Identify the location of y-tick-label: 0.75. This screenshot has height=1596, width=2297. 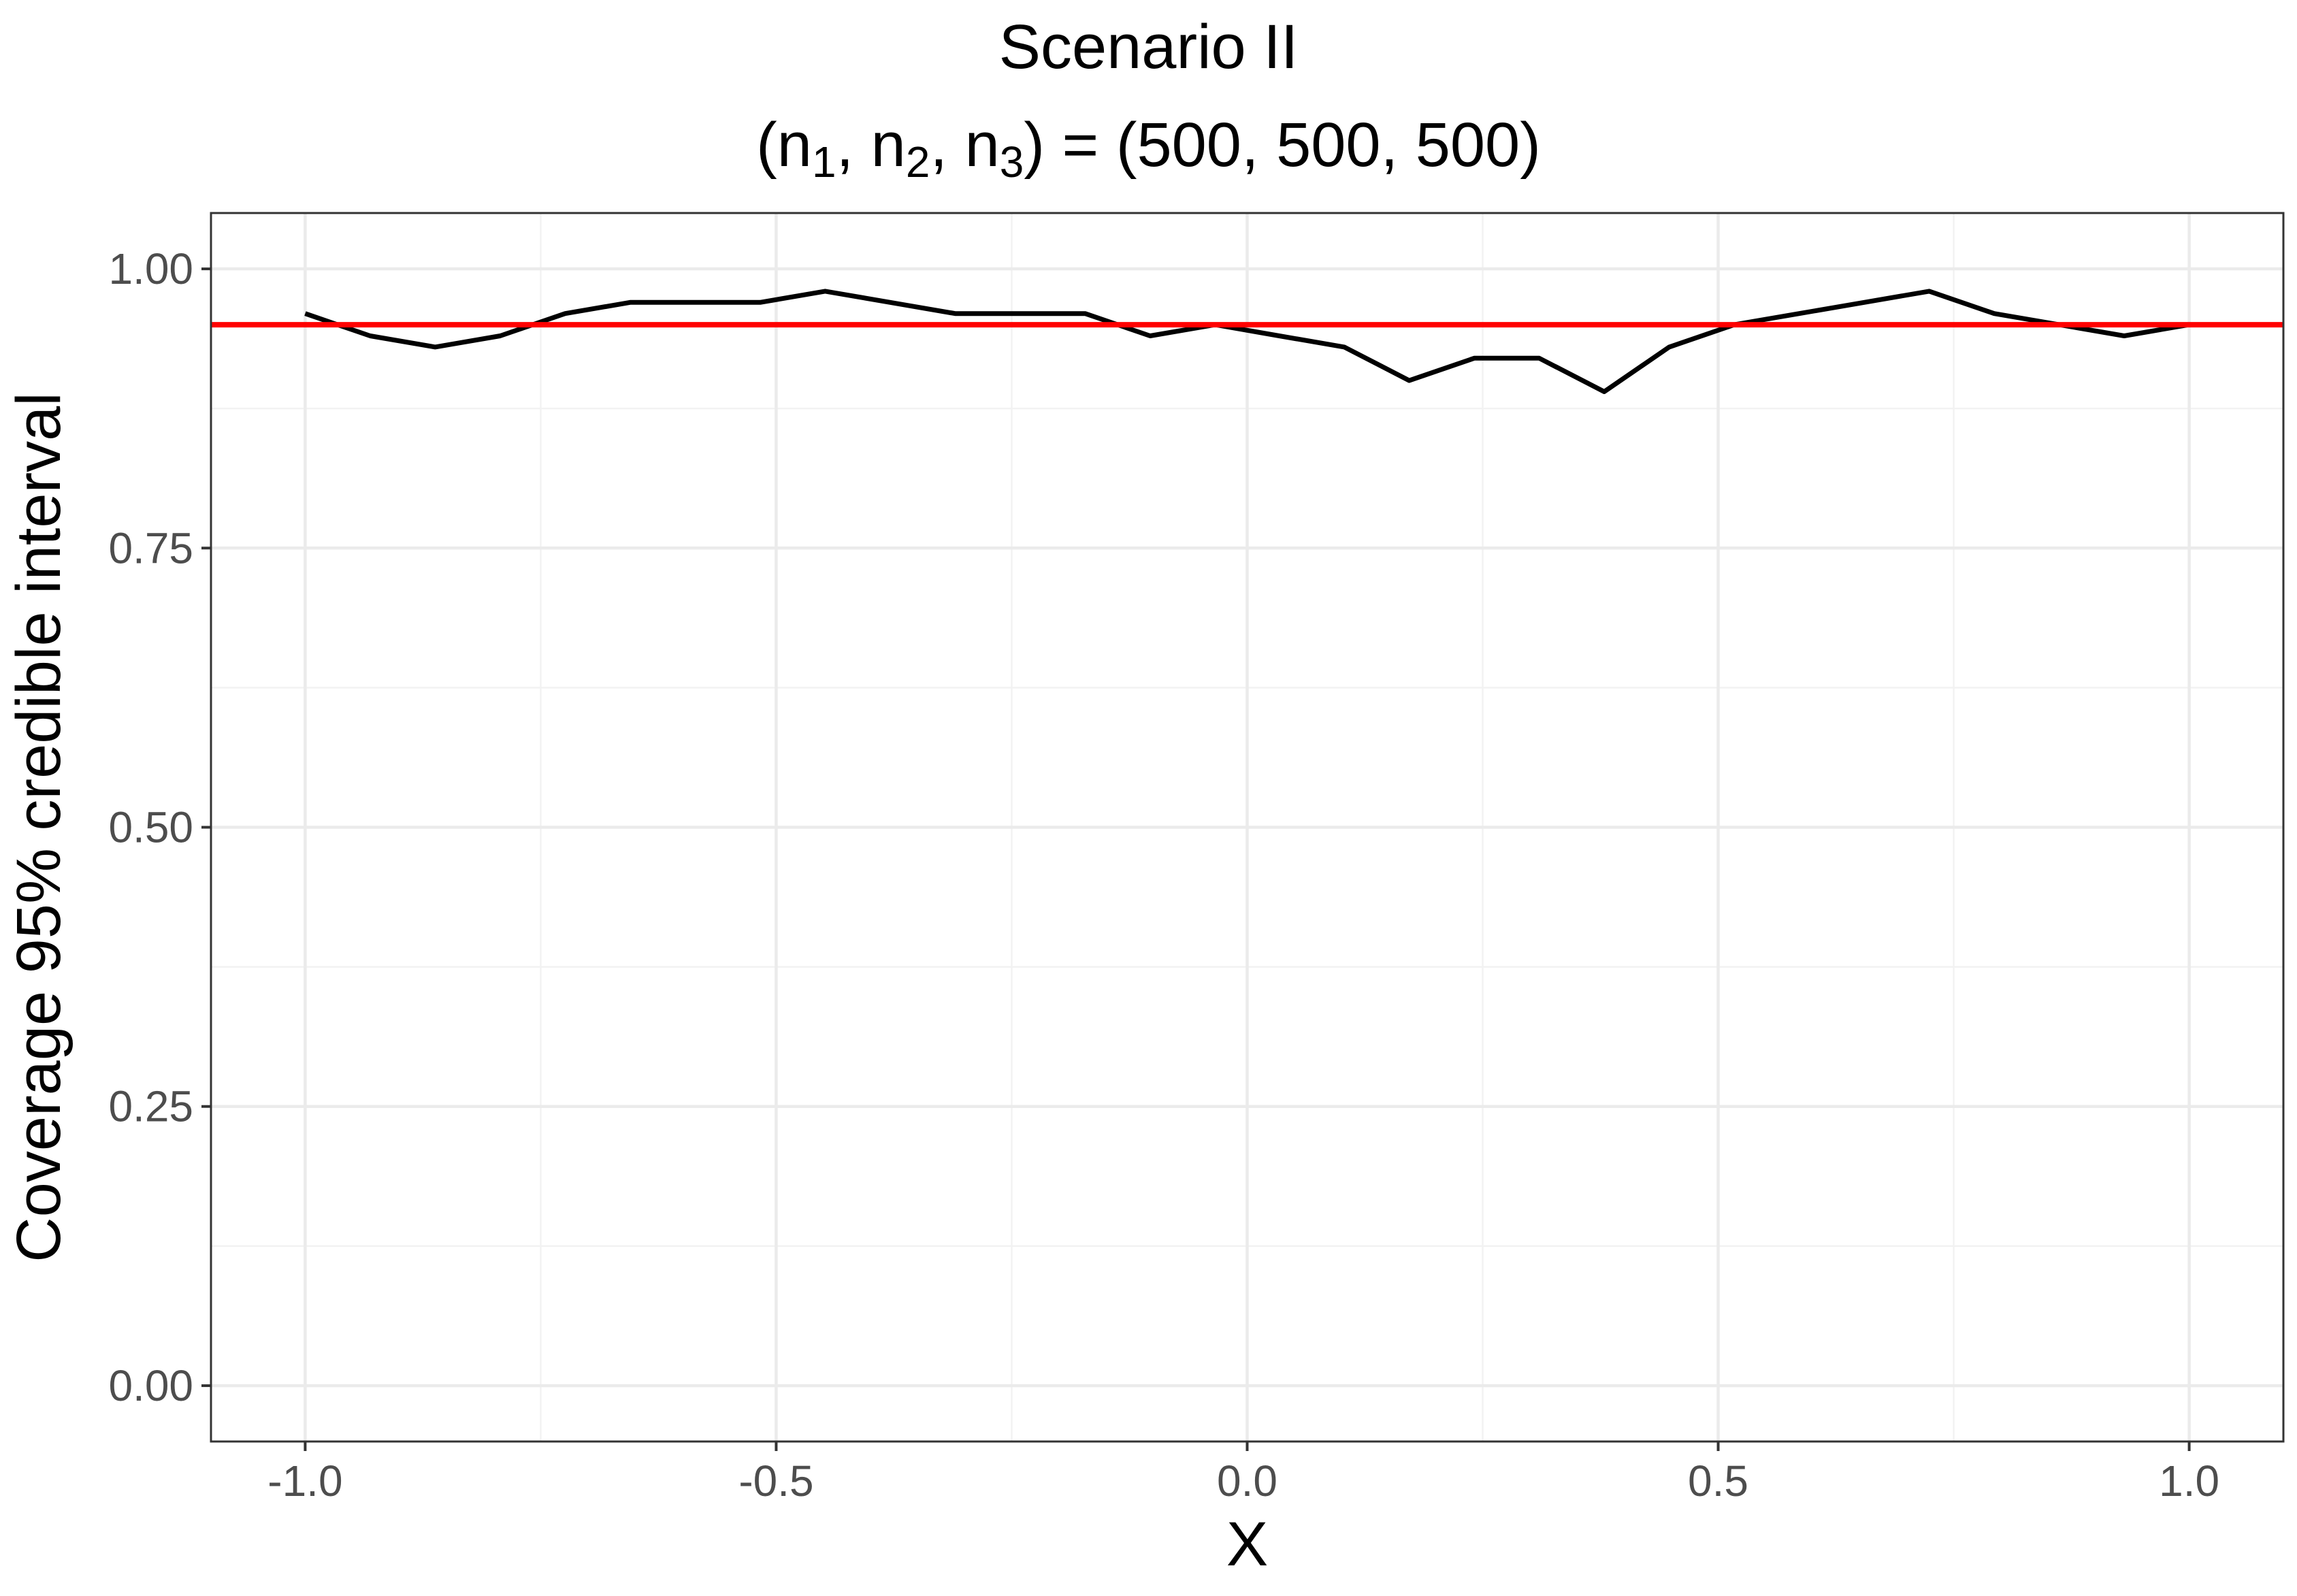
(150, 547).